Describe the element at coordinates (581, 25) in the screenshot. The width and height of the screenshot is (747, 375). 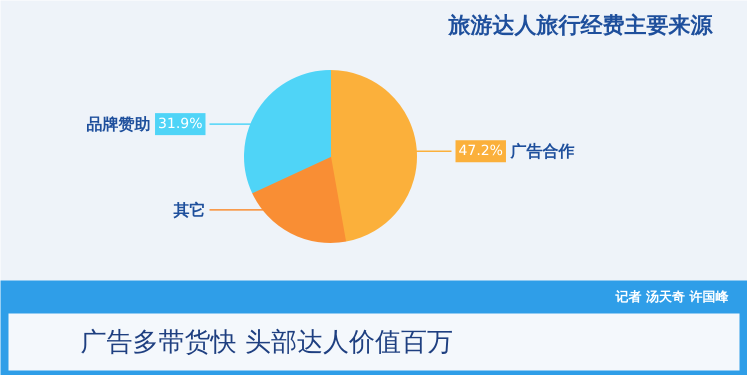
I see `chart-title: 旅游达人旅行经费主要来源` at that location.